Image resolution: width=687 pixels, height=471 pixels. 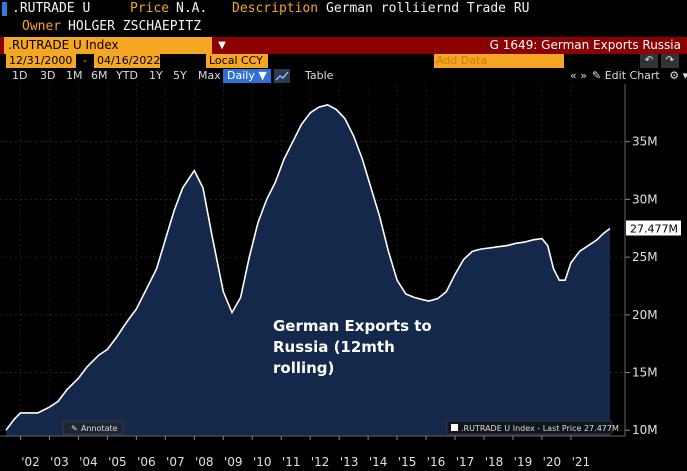 What do you see at coordinates (150, 8) in the screenshot?
I see `price-label: Price` at bounding box center [150, 8].